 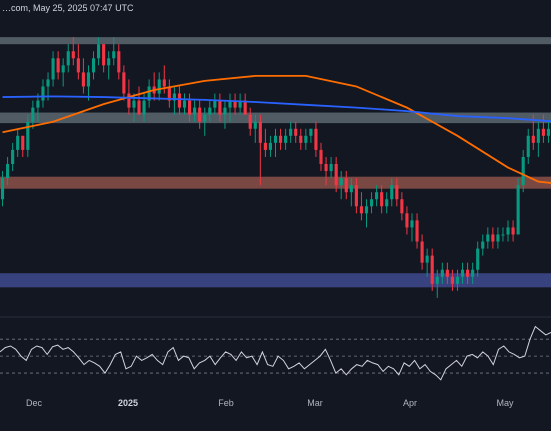 I want to click on x-tick-label: Feb, so click(x=226, y=403).